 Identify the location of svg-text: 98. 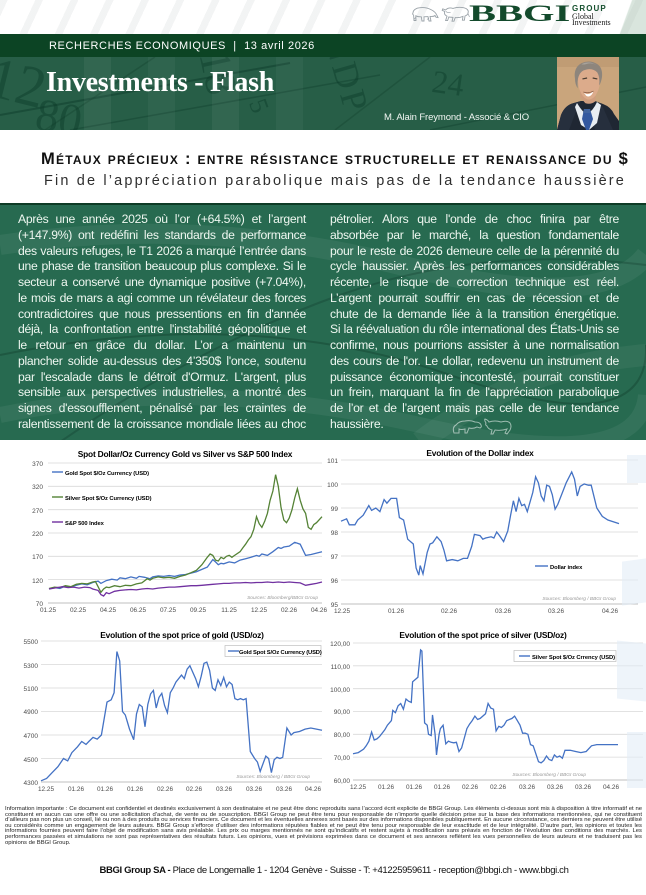
(335, 533).